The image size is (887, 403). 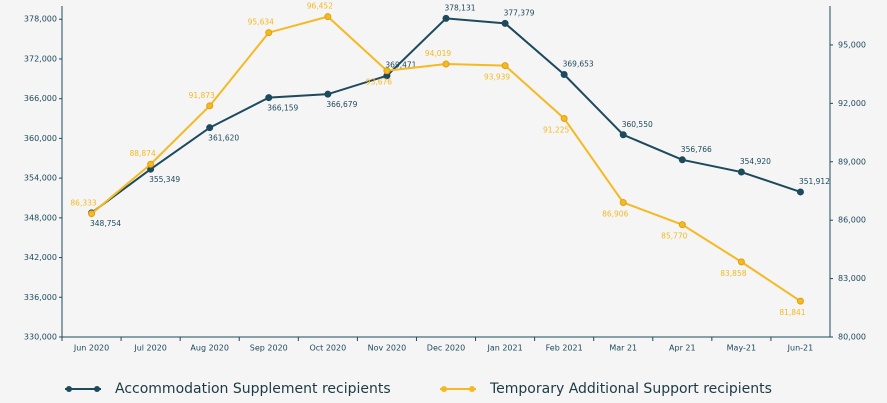 What do you see at coordinates (269, 348) in the screenshot?
I see `x-tick-label: Sep 2020` at bounding box center [269, 348].